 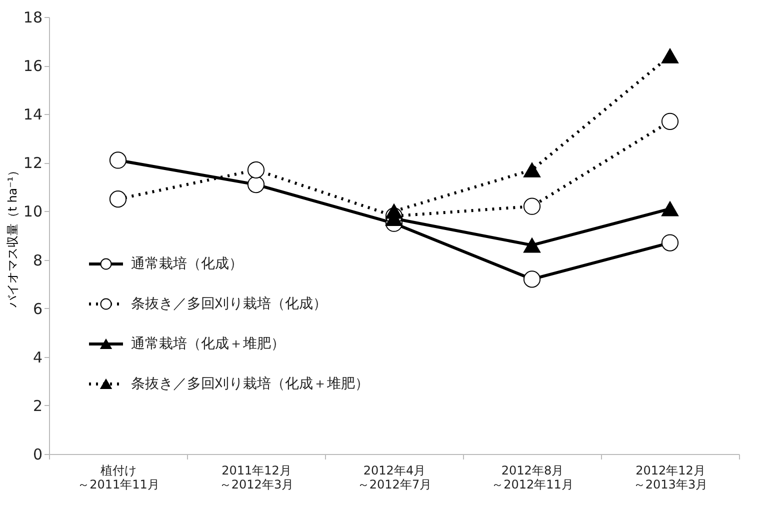 I want to click on y-tick-label: 18, so click(x=32, y=17).